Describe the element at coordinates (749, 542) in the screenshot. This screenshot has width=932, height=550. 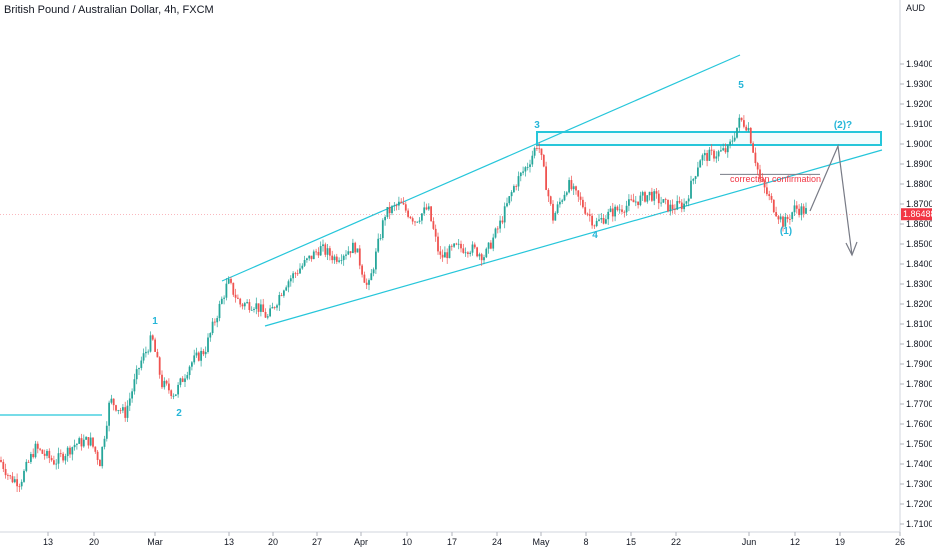
I see `x-tick-label: Jun` at that location.